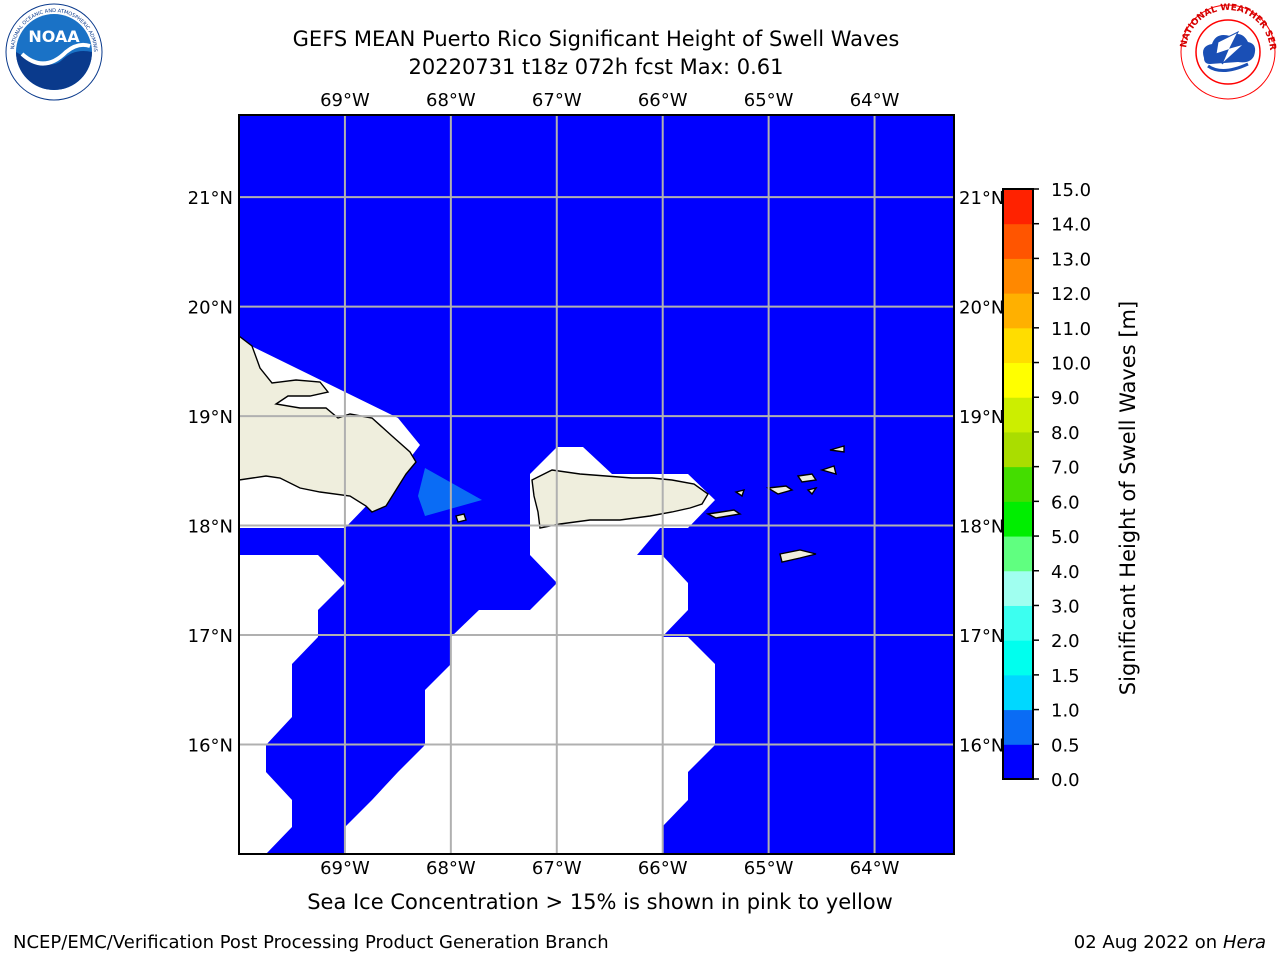 The image size is (1280, 960). I want to click on colorbar-tick-label: 11.0, so click(1071, 329).